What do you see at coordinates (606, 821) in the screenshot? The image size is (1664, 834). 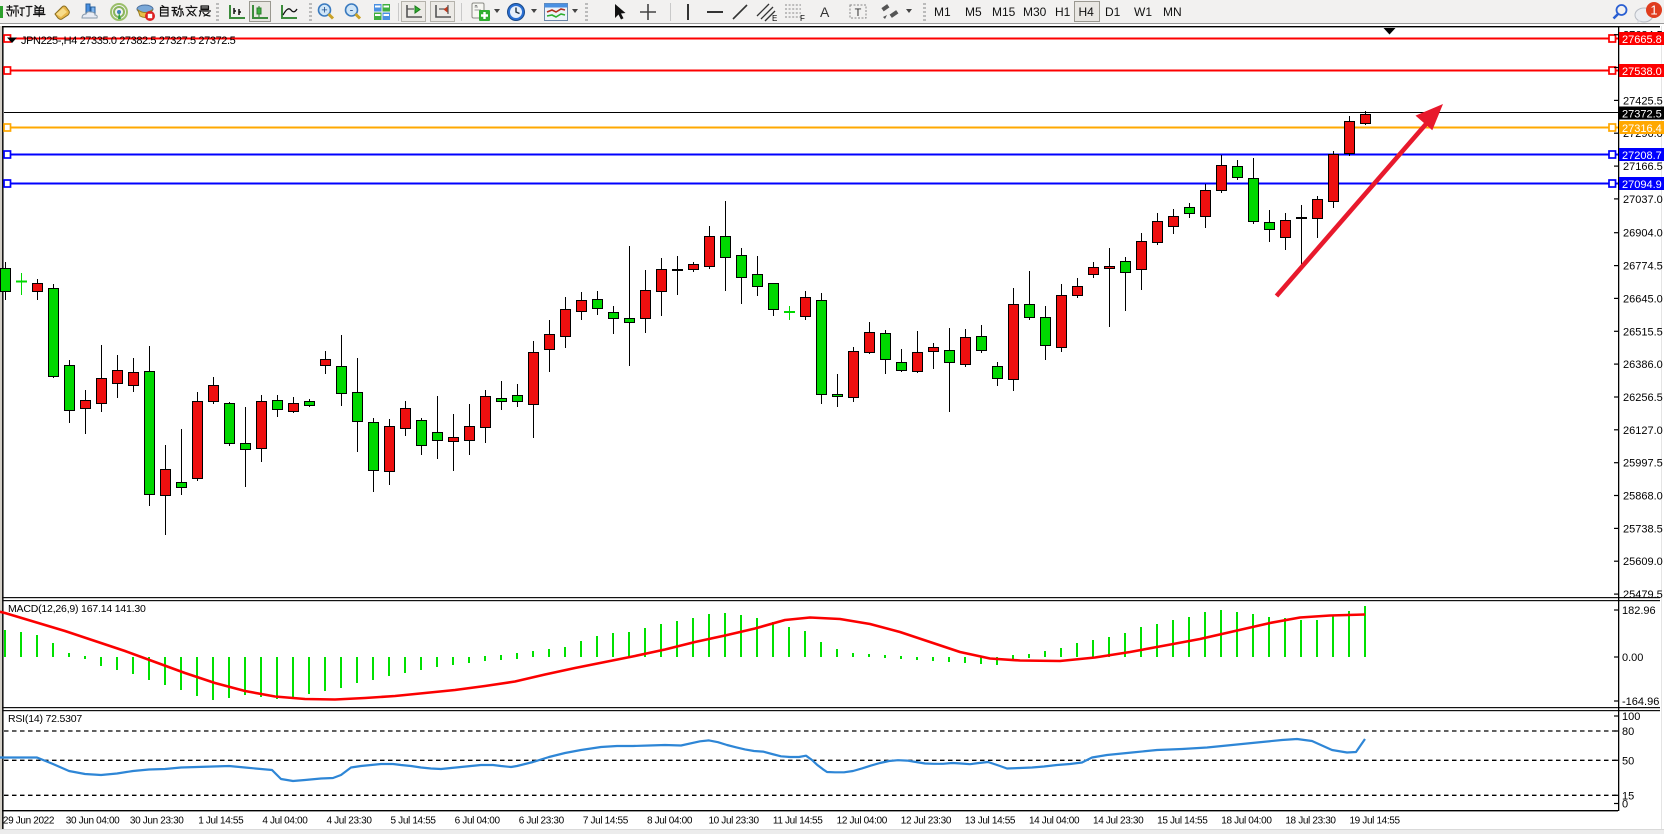 I see `svg-text: 7 Jul 14:55` at bounding box center [606, 821].